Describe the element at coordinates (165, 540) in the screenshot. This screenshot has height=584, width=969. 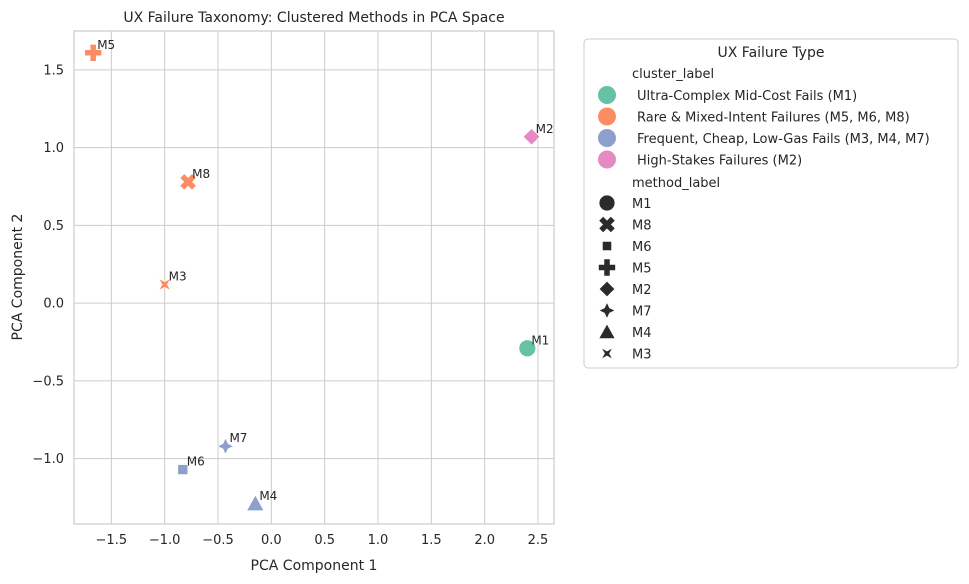
I see `x-tick-label: −1.0` at that location.